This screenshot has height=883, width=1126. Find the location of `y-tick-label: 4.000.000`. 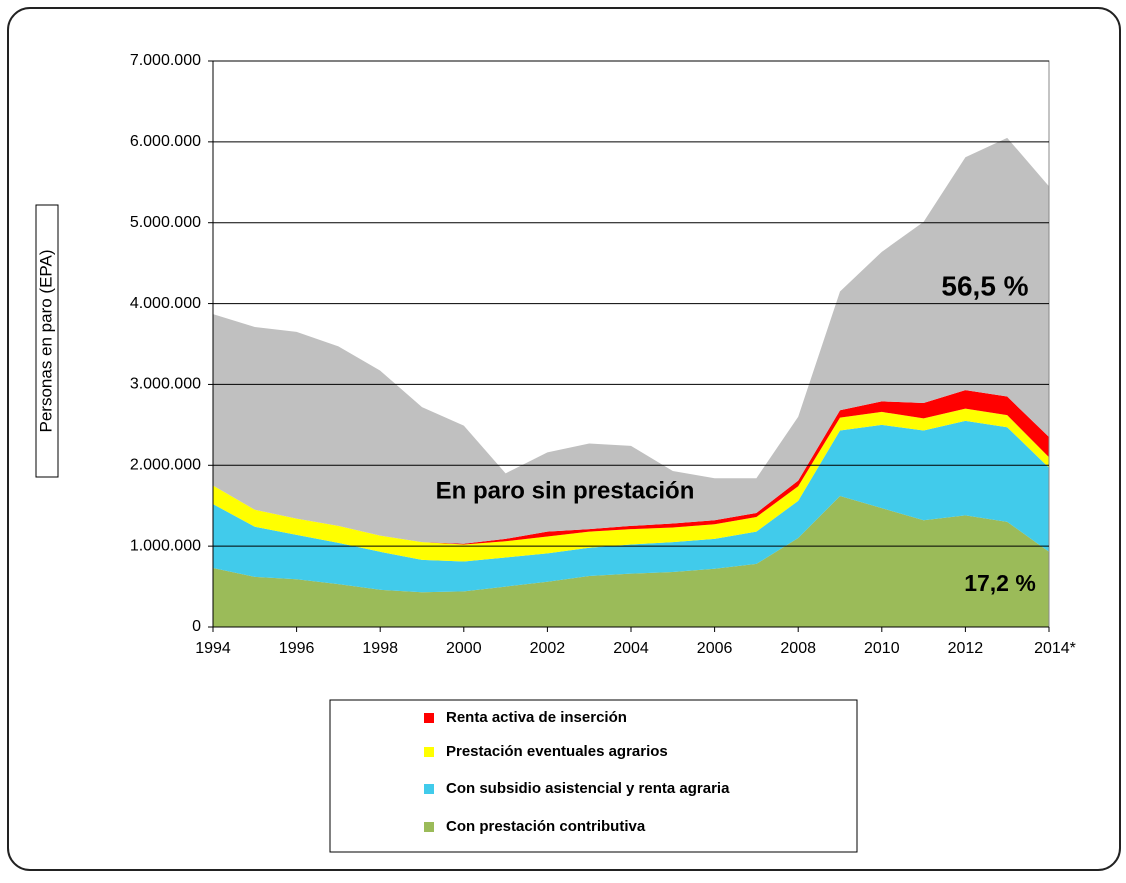

y-tick-label: 4.000.000 is located at coordinates (165, 303).